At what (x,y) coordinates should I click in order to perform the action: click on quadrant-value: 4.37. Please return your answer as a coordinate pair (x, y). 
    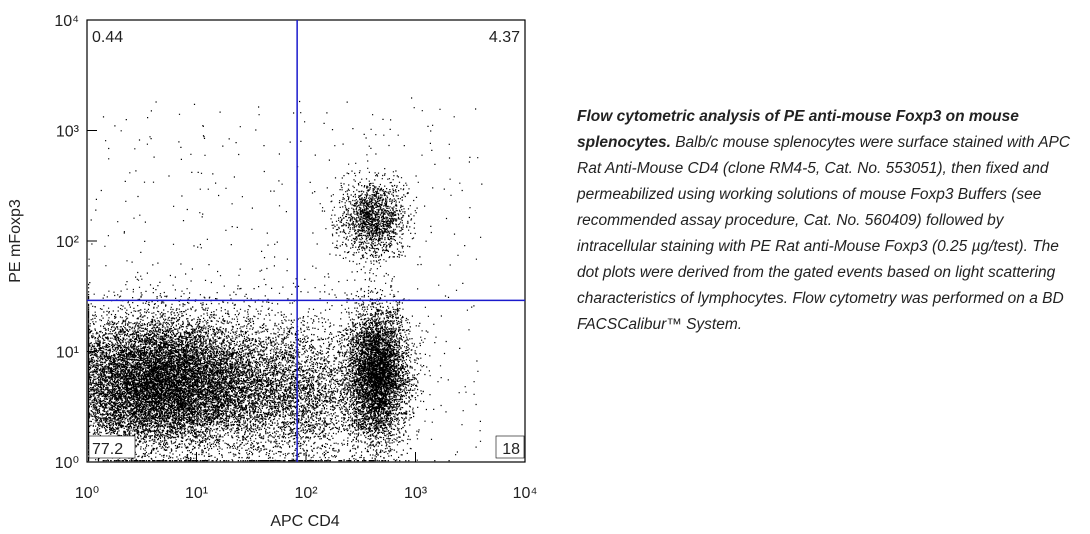
    Looking at the image, I should click on (504, 37).